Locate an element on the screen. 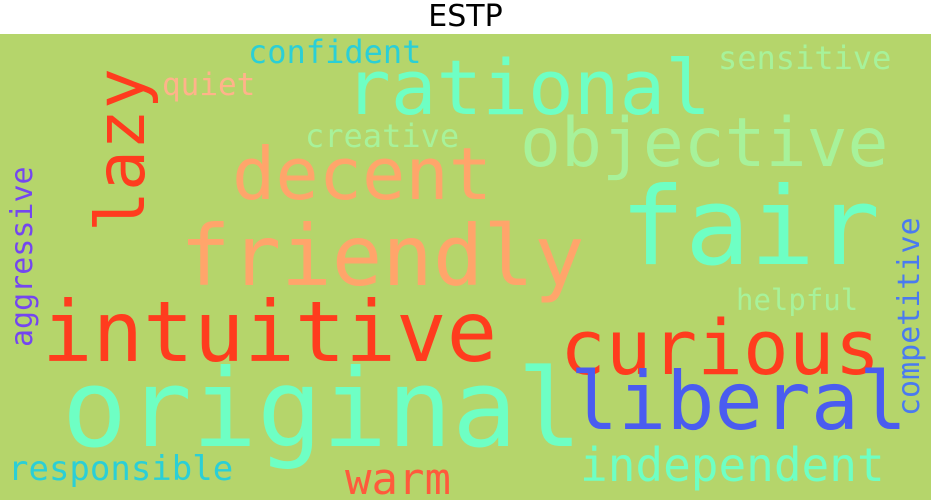  word-responsible: responsible is located at coordinates (121, 469).